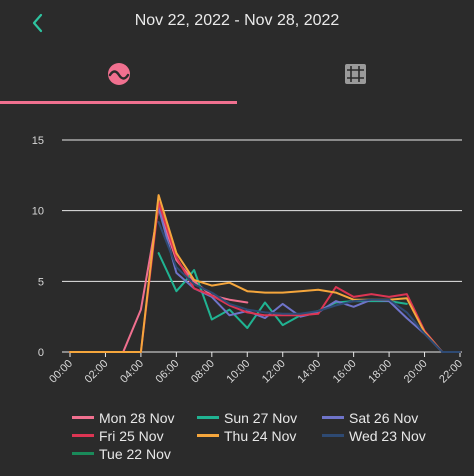  What do you see at coordinates (135, 454) in the screenshot?
I see `legend-label: Tue 22 Nov` at bounding box center [135, 454].